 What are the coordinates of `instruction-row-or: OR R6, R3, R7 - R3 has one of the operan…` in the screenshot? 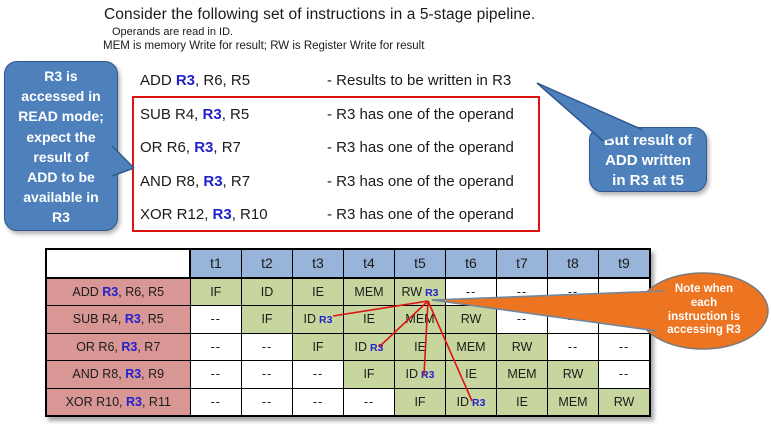 It's located at (385, 149).